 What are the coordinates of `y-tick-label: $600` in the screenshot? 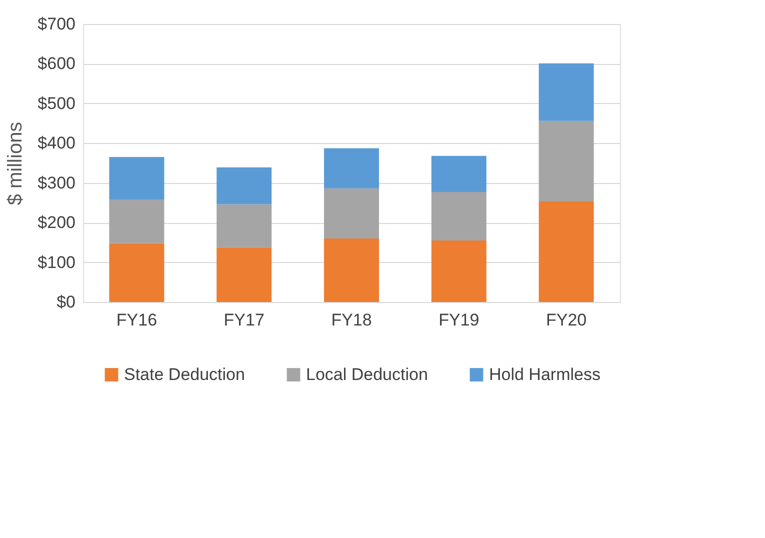 It's located at (57, 64).